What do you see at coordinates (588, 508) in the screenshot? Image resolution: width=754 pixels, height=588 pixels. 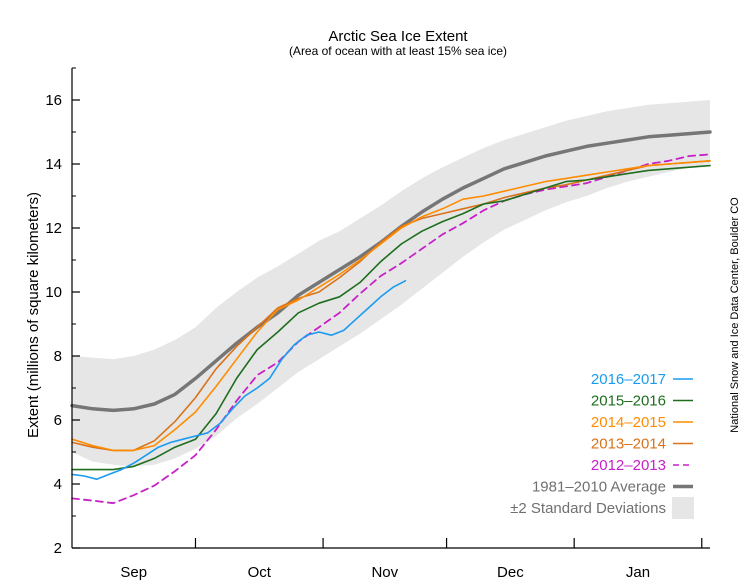 I see `legend-label-band: ±2 Standard Deviations` at bounding box center [588, 508].